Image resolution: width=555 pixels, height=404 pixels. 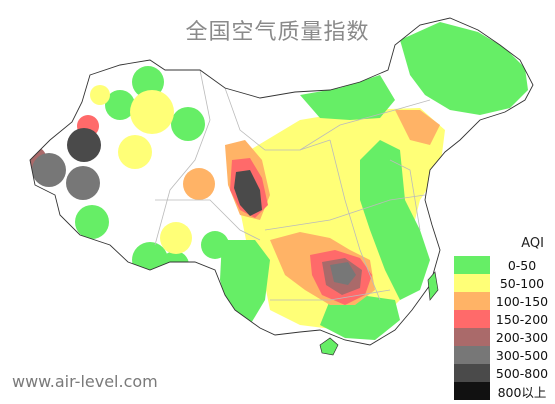 What do you see at coordinates (199, 184) in the screenshot?
I see `orange-spot-xinjiang` at bounding box center [199, 184].